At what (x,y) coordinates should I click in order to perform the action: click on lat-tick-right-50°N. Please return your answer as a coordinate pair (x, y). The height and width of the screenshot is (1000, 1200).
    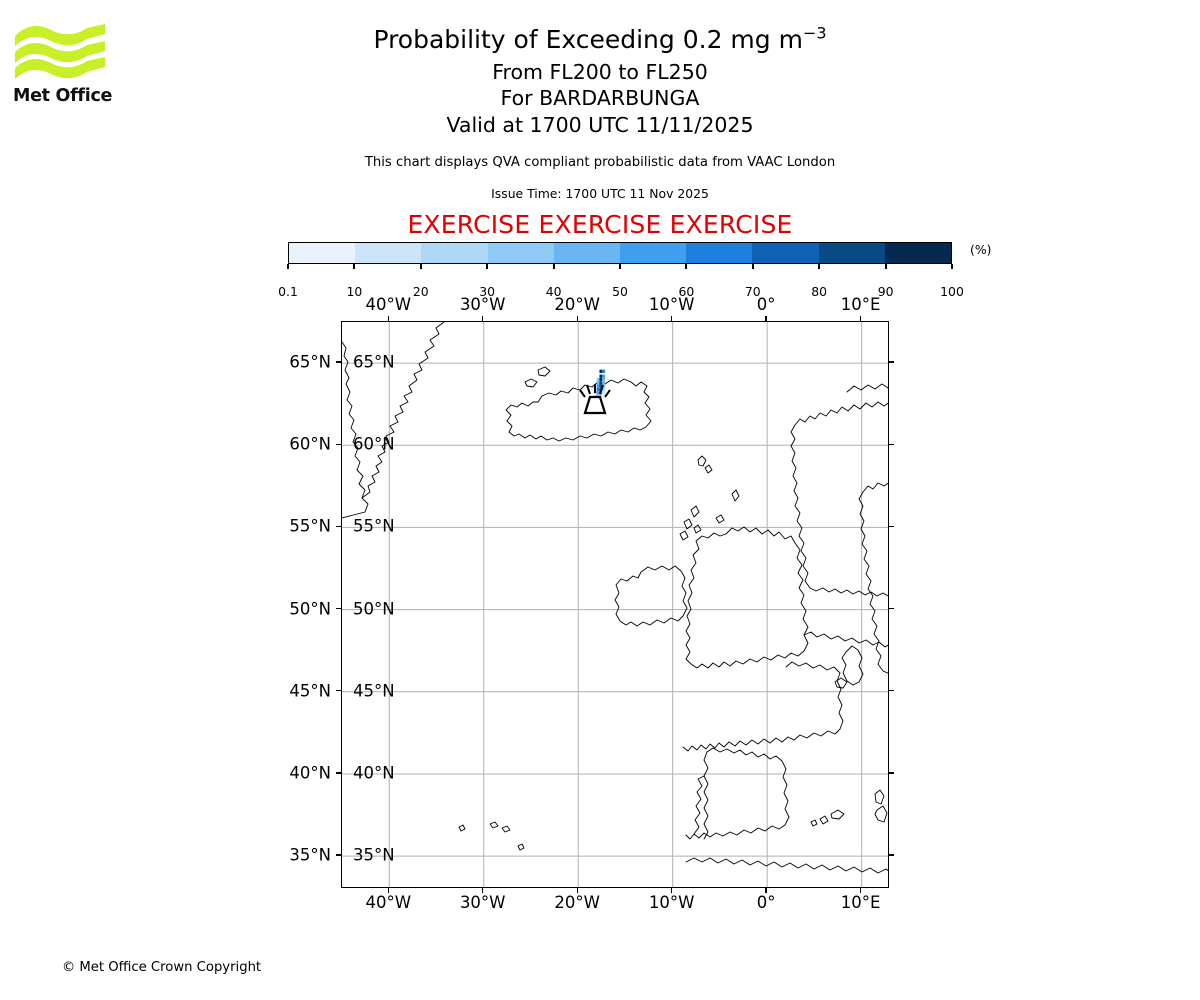
    Looking at the image, I should click on (891, 608).